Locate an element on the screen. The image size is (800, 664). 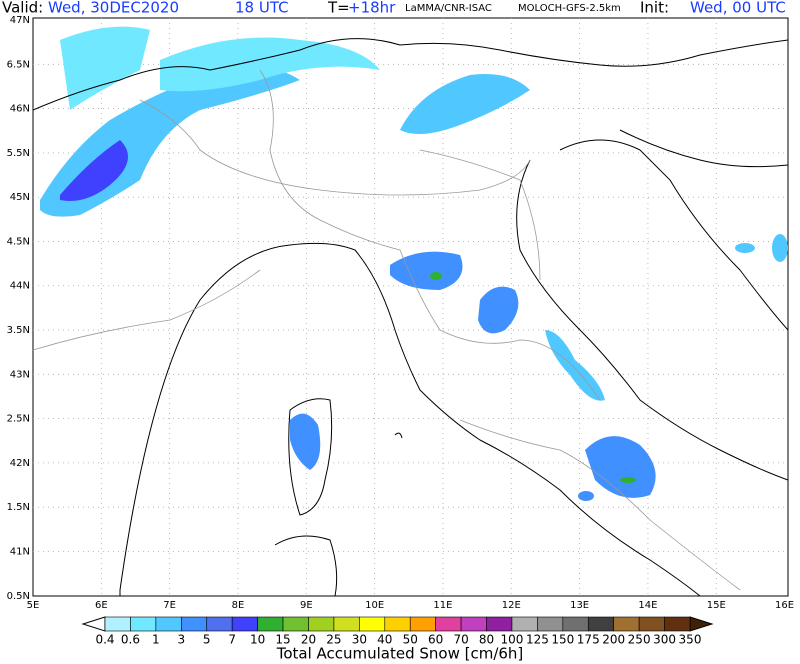
coastline is located at coordinates (674, 235).